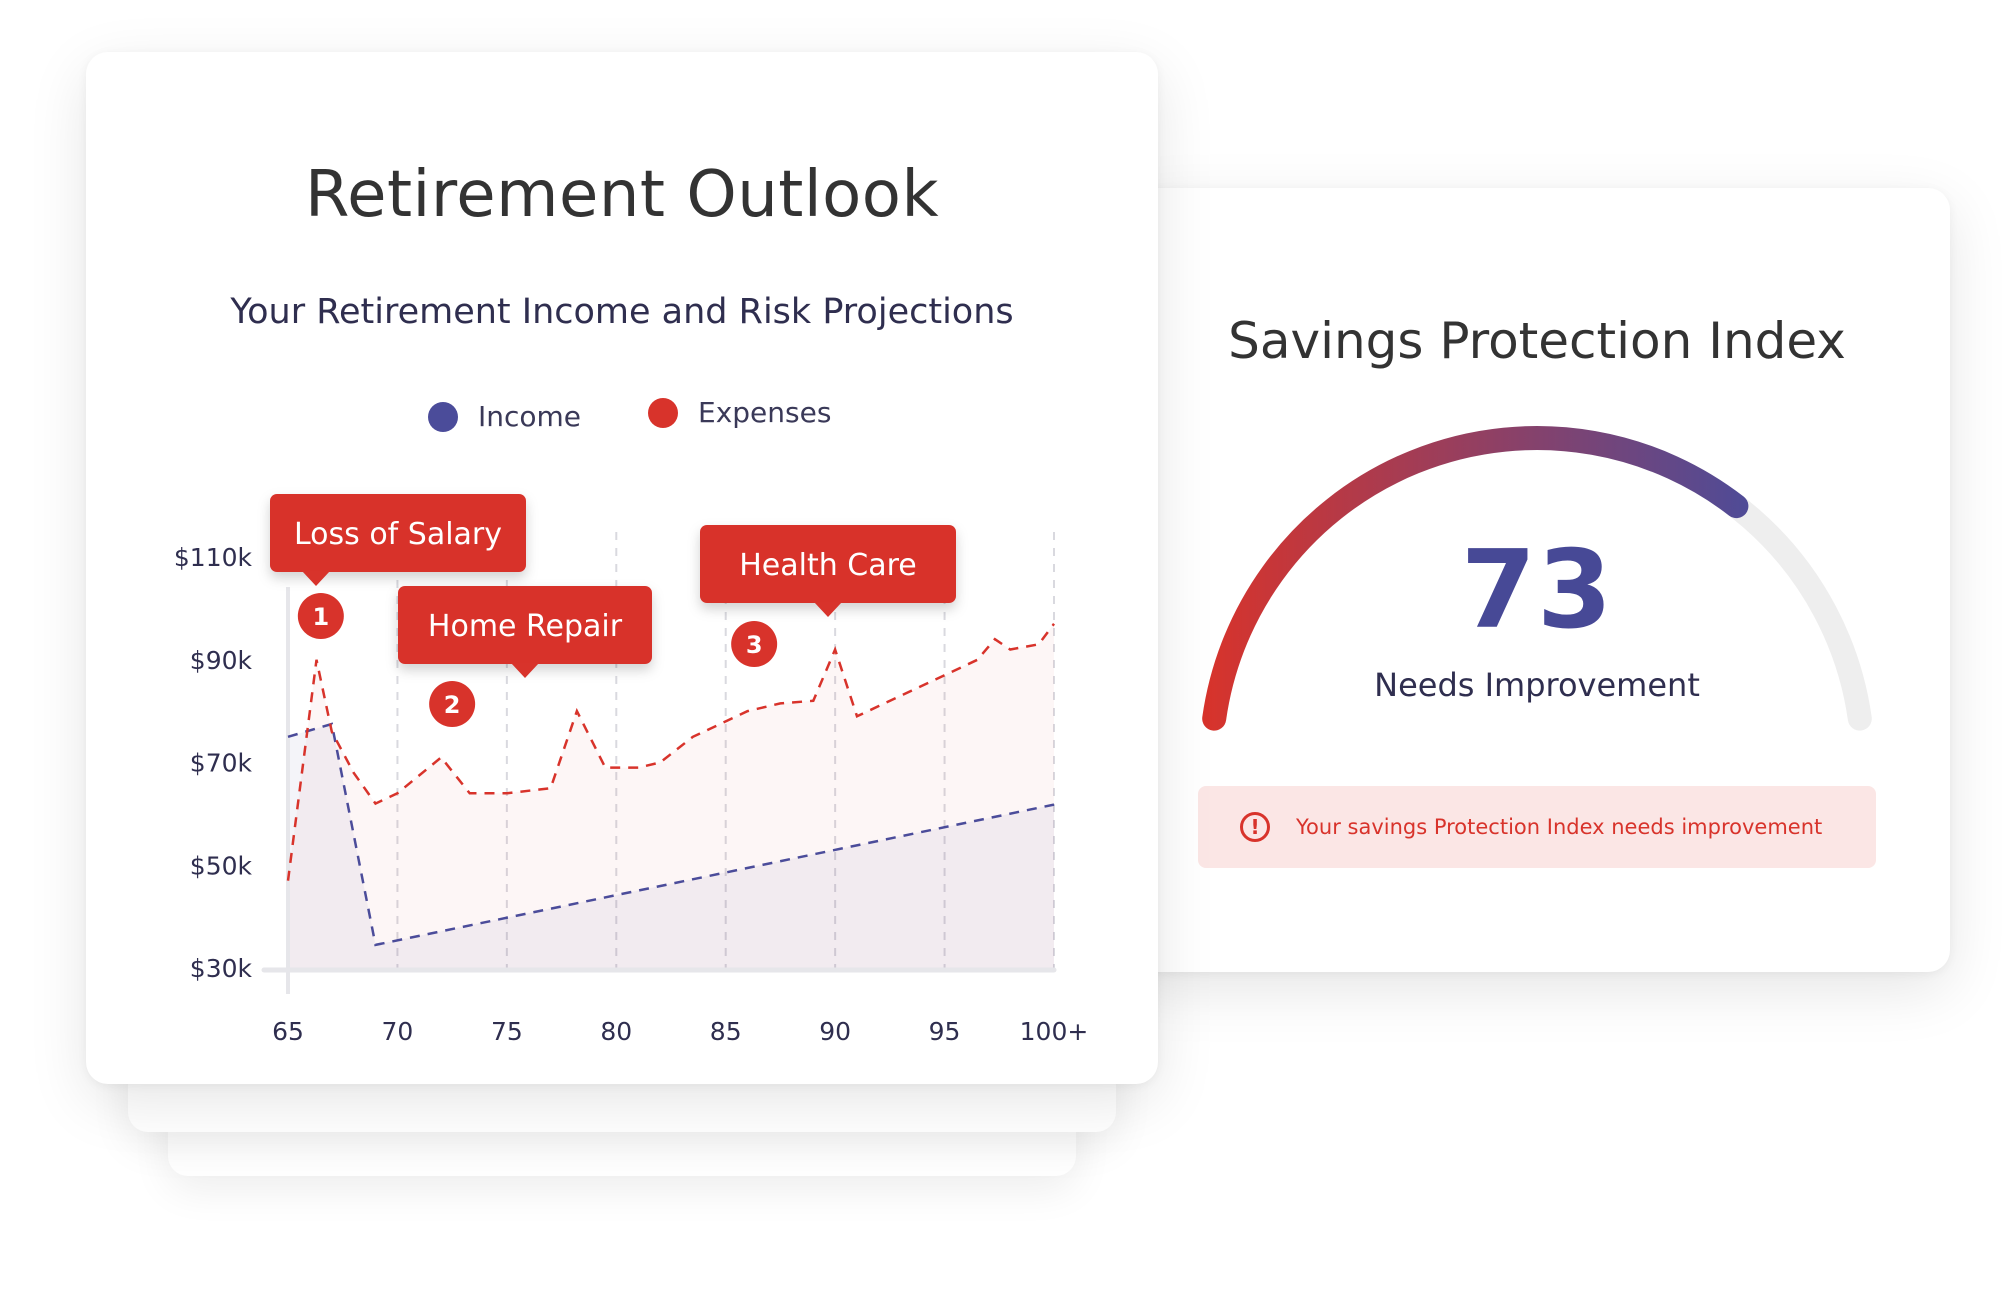  Describe the element at coordinates (221, 660) in the screenshot. I see `y-tick-label: $90k` at that location.